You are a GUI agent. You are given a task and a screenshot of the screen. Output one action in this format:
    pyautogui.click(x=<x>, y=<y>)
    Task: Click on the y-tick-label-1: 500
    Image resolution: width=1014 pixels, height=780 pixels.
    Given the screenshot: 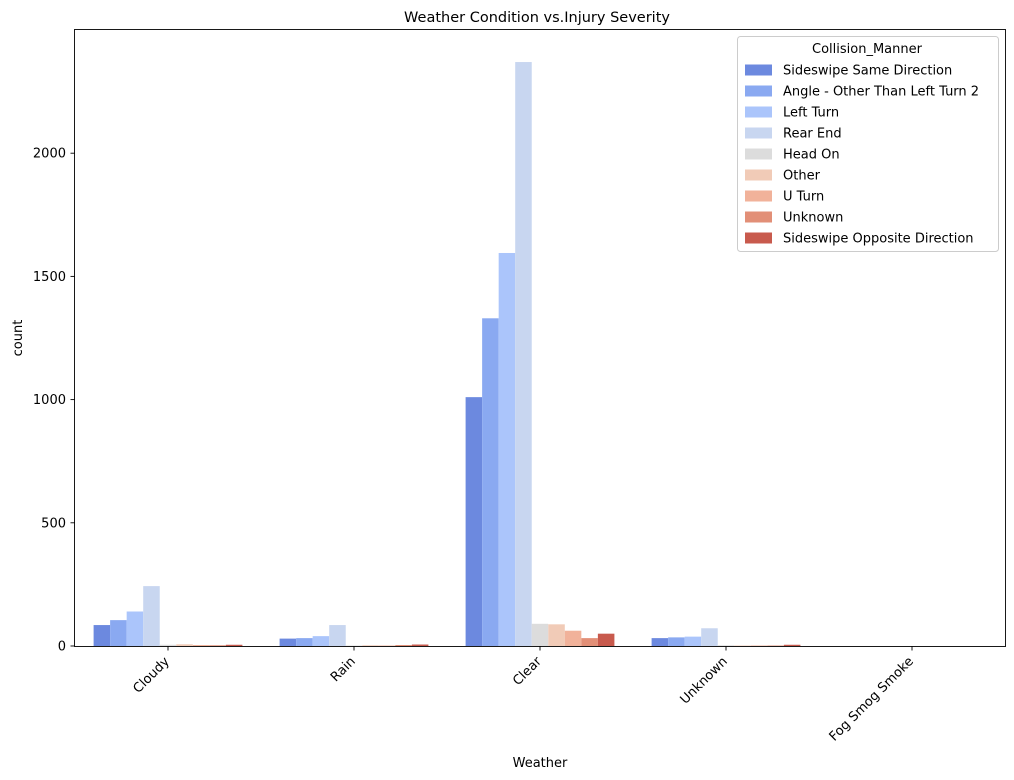 What is the action you would take?
    pyautogui.click(x=53, y=523)
    